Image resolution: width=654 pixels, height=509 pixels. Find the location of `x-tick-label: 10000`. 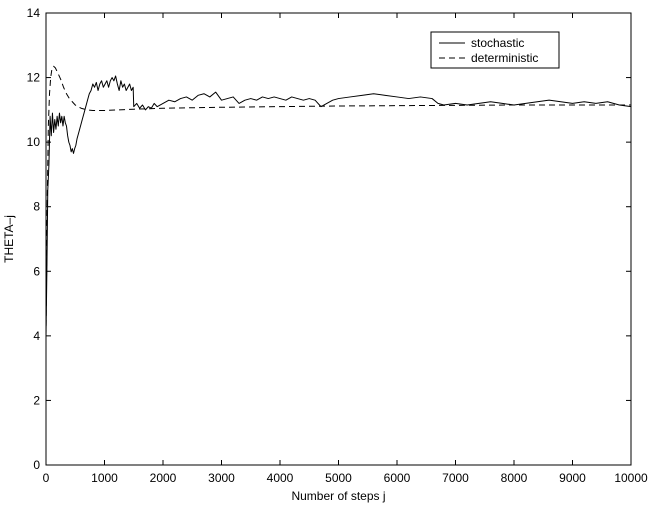

x-tick-label: 10000 is located at coordinates (631, 478).